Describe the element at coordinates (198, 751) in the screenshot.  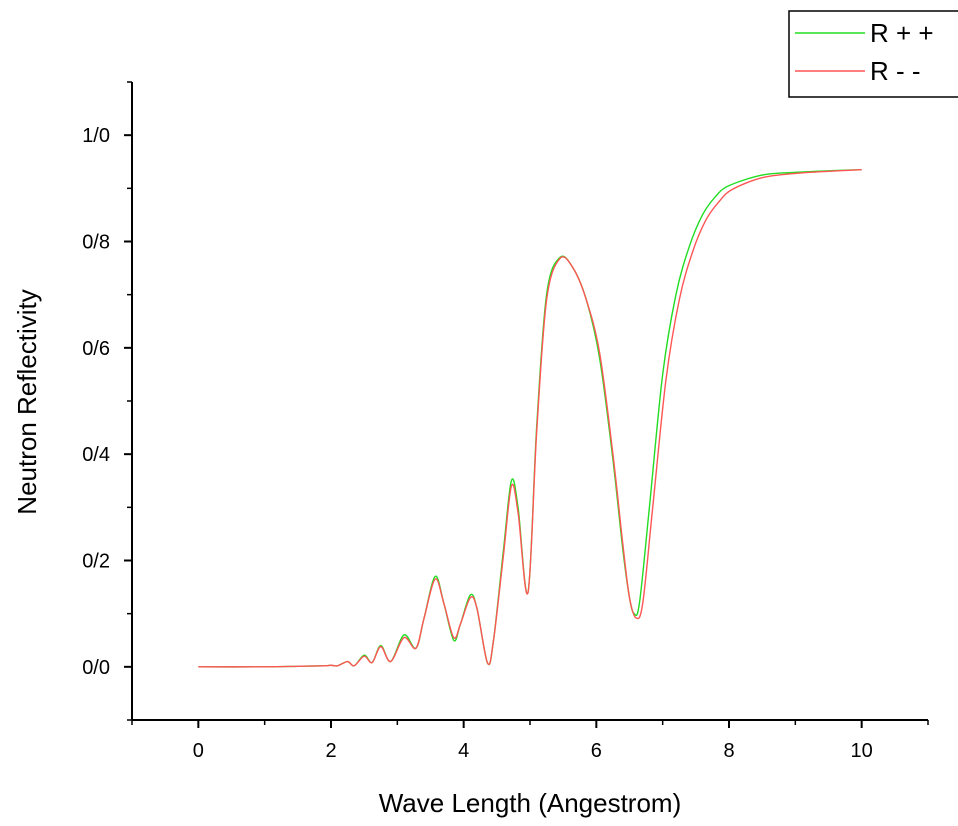
I see `x-tick-label: 0` at that location.